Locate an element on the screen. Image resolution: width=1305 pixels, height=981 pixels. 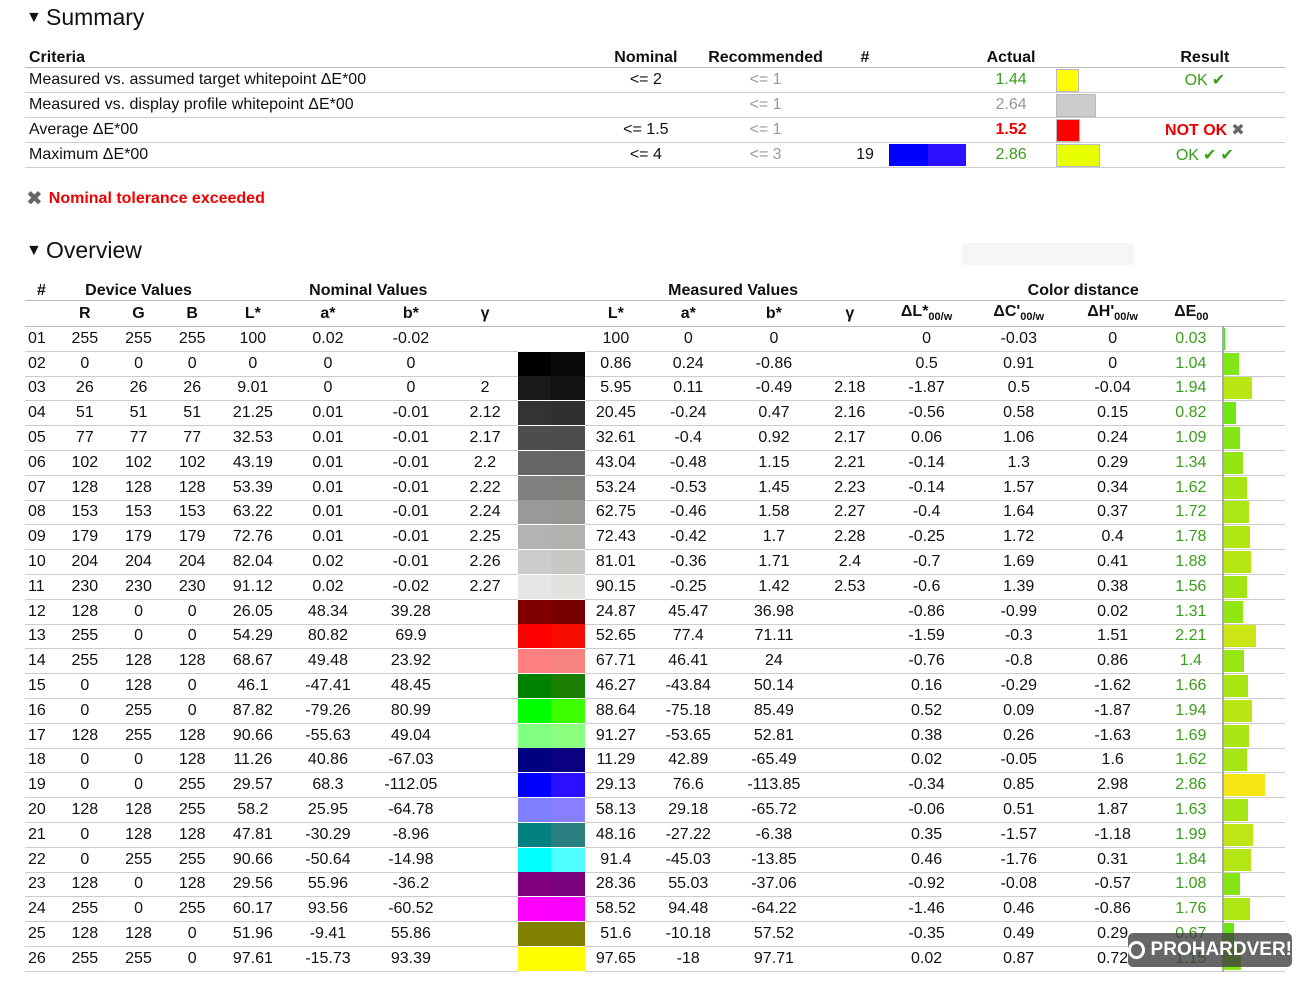
r-cell: 0 is located at coordinates (84, 761).